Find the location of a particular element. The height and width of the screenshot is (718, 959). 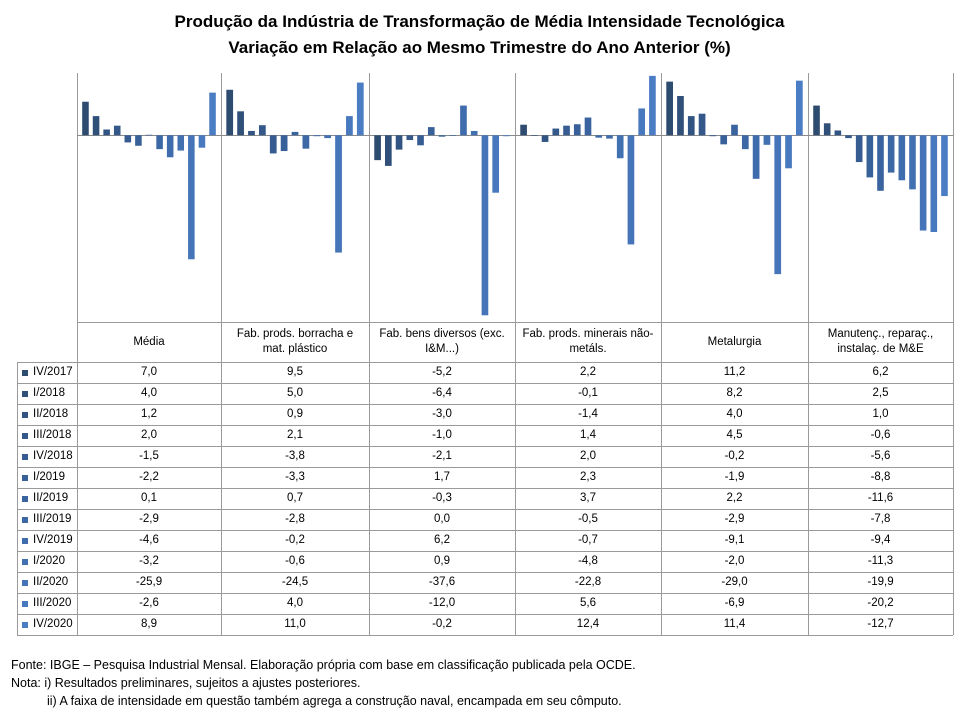

series-name: II/2018 is located at coordinates (51, 414).